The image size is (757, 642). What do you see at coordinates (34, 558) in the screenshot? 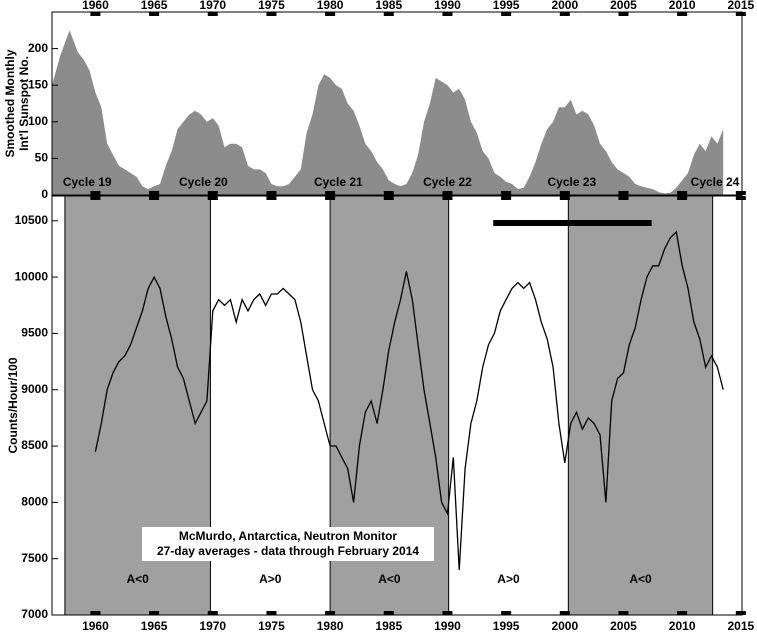
I see `y-tick-label: 7500` at bounding box center [34, 558].